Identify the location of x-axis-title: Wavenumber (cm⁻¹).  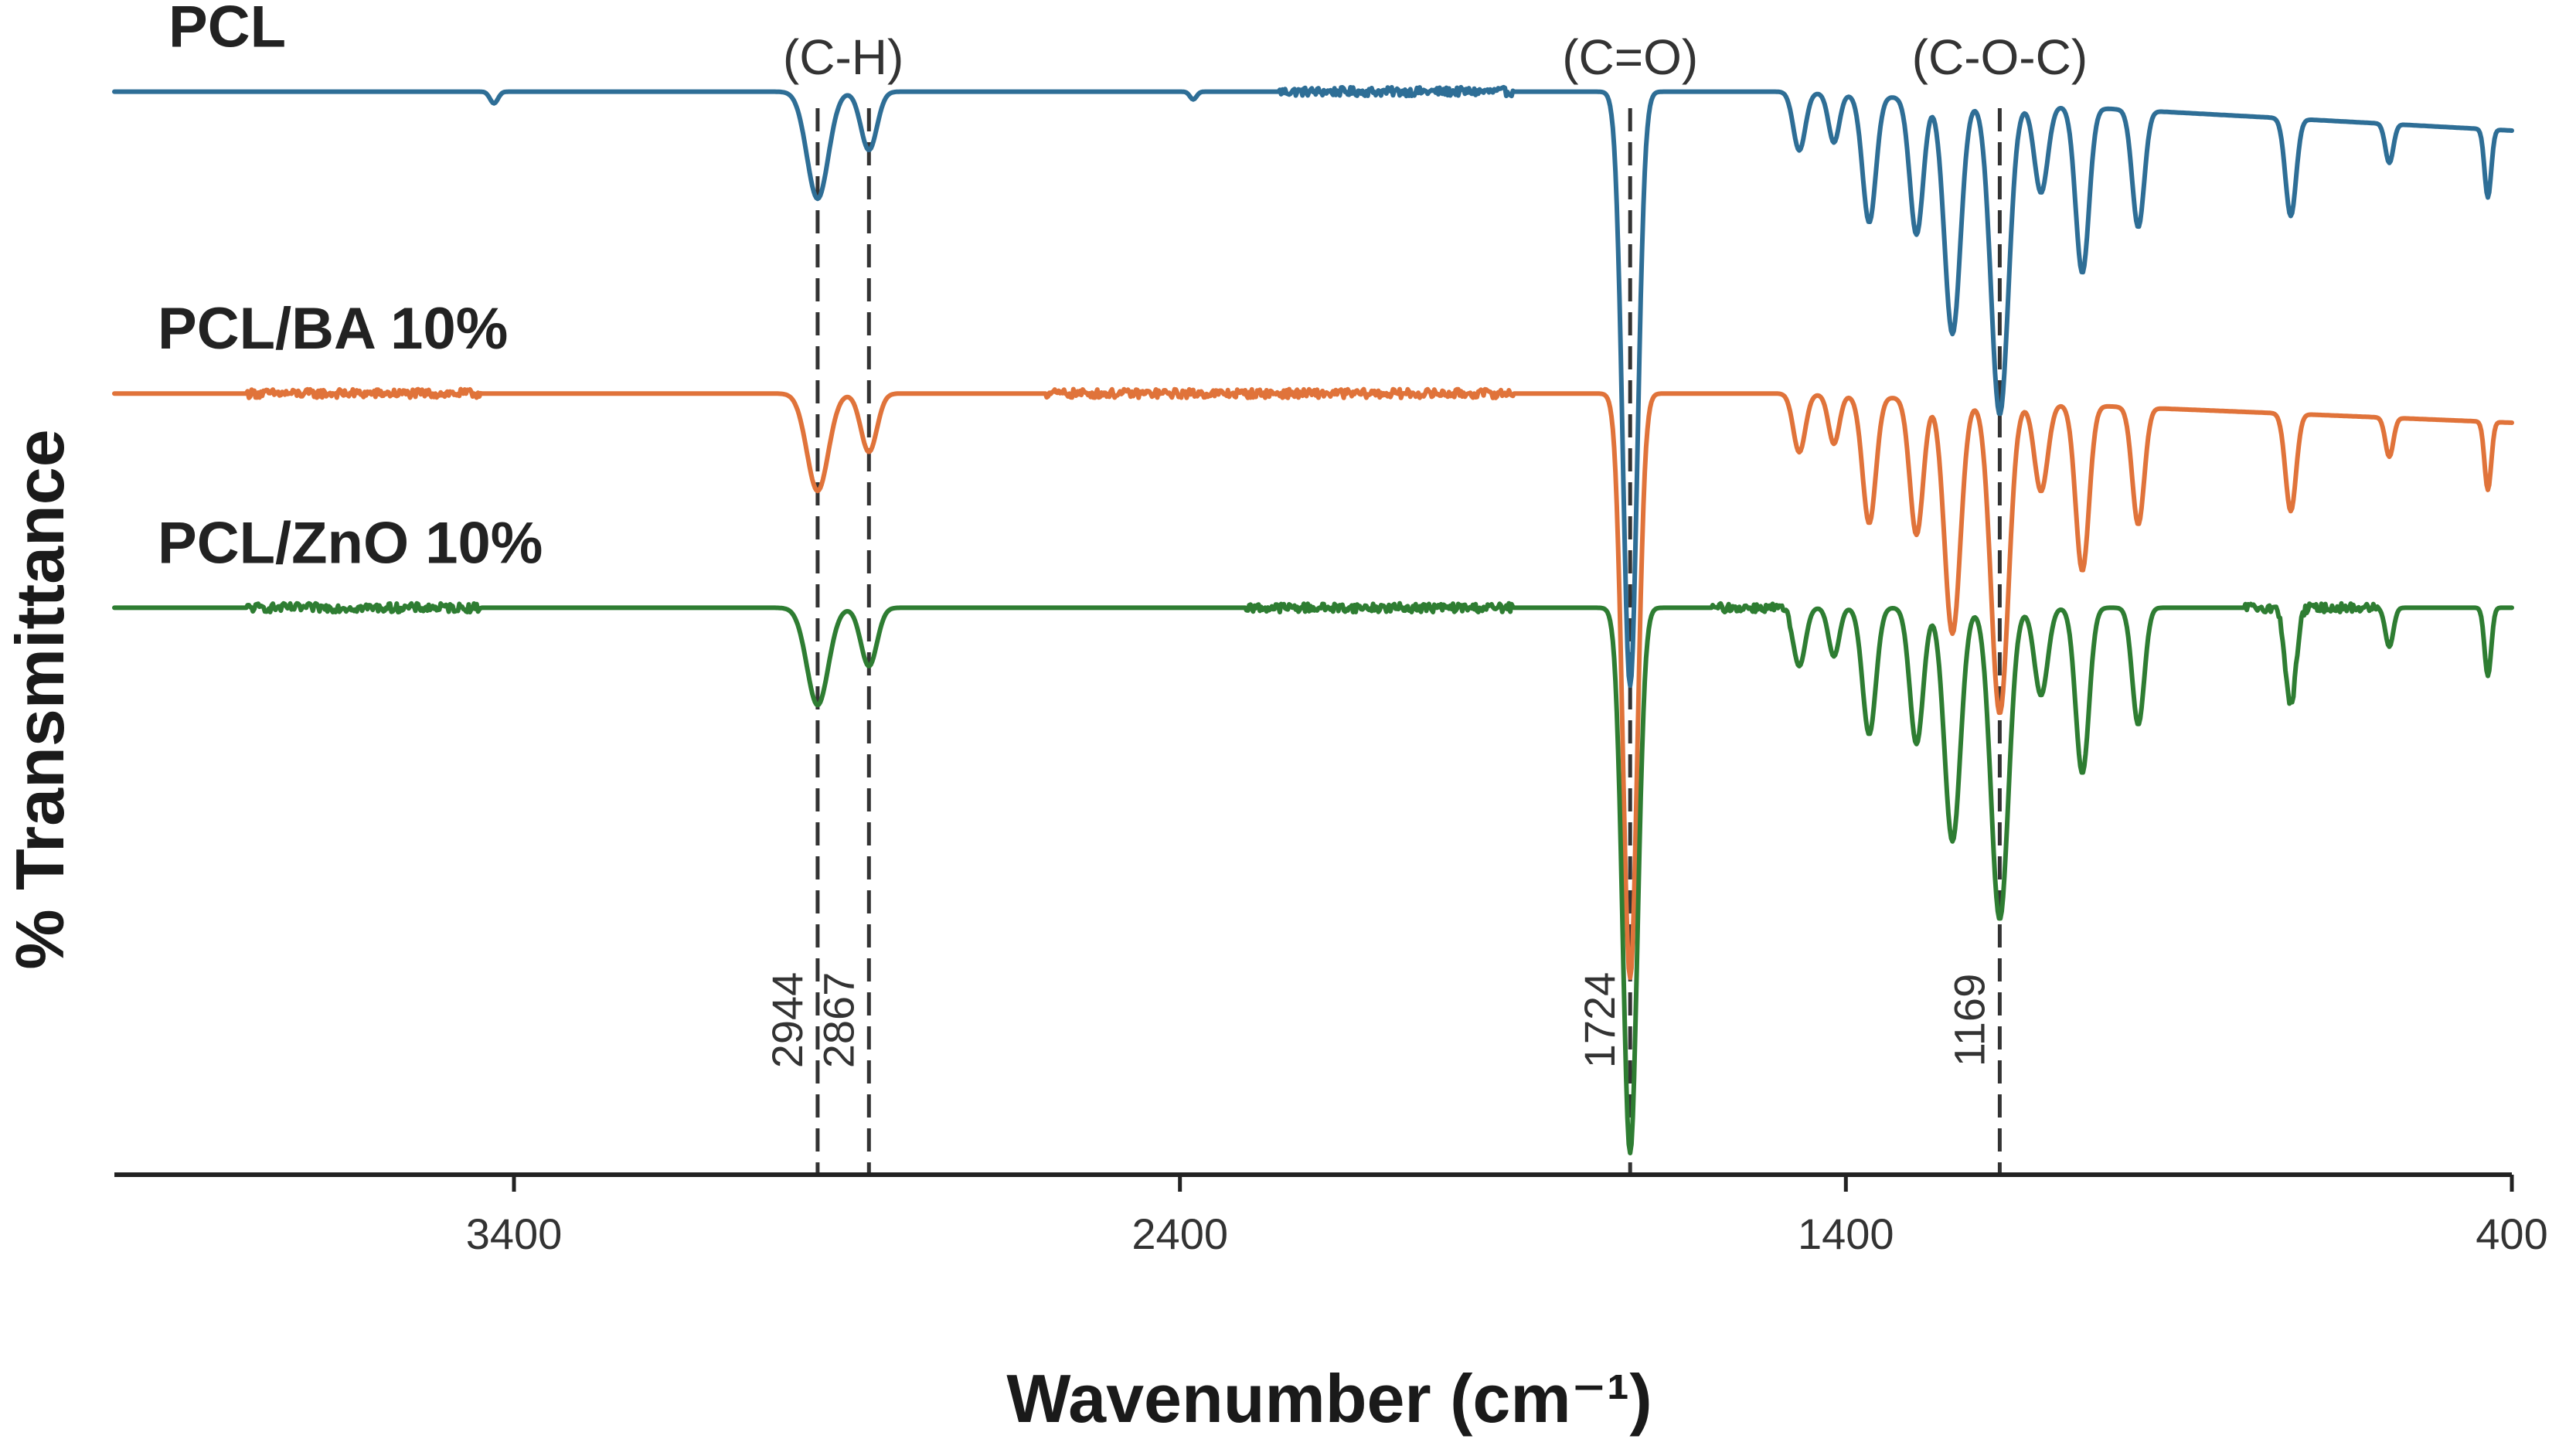
(1329, 1399).